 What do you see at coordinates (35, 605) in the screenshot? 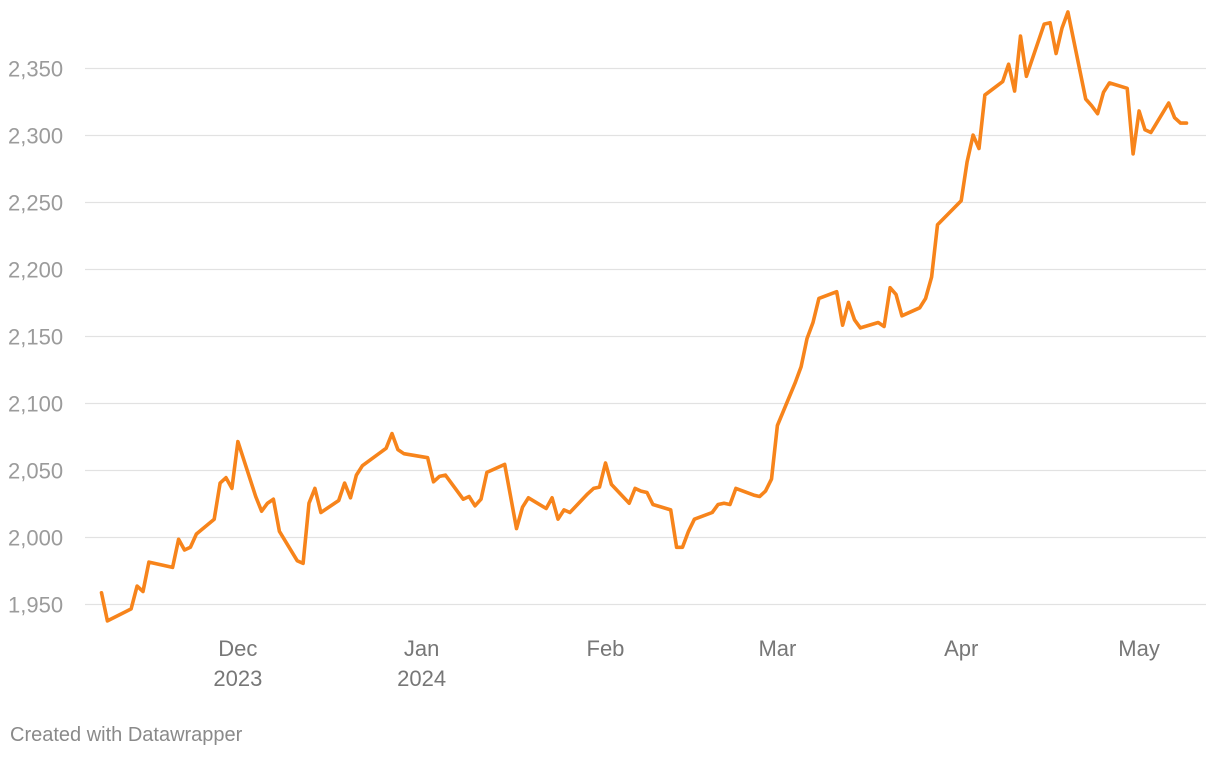
I see `y-tick-label: 1,950` at bounding box center [35, 605].